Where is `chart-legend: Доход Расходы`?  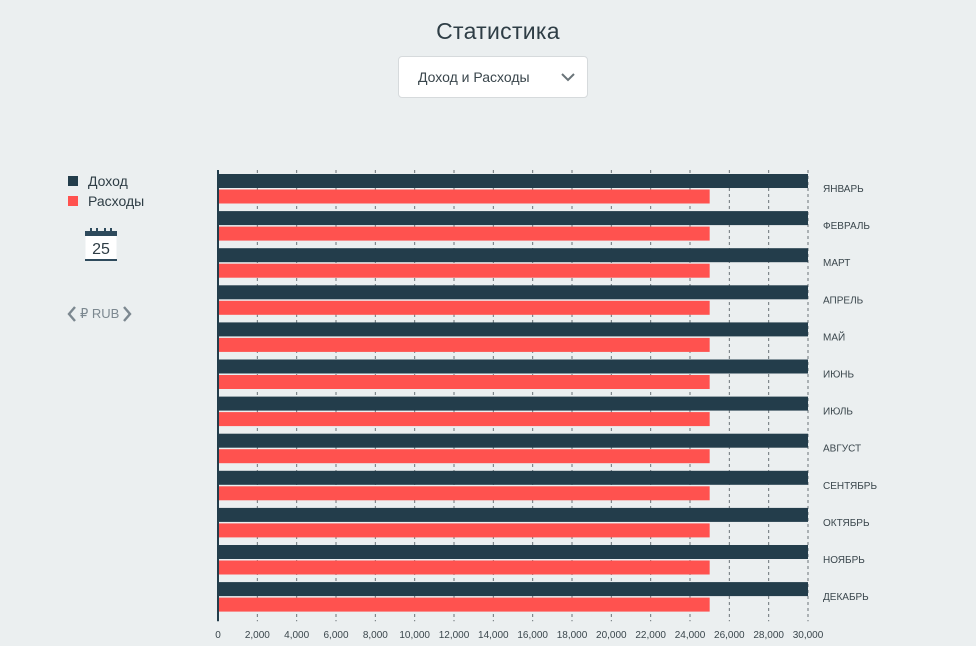
chart-legend: Доход Расходы is located at coordinates (106, 191).